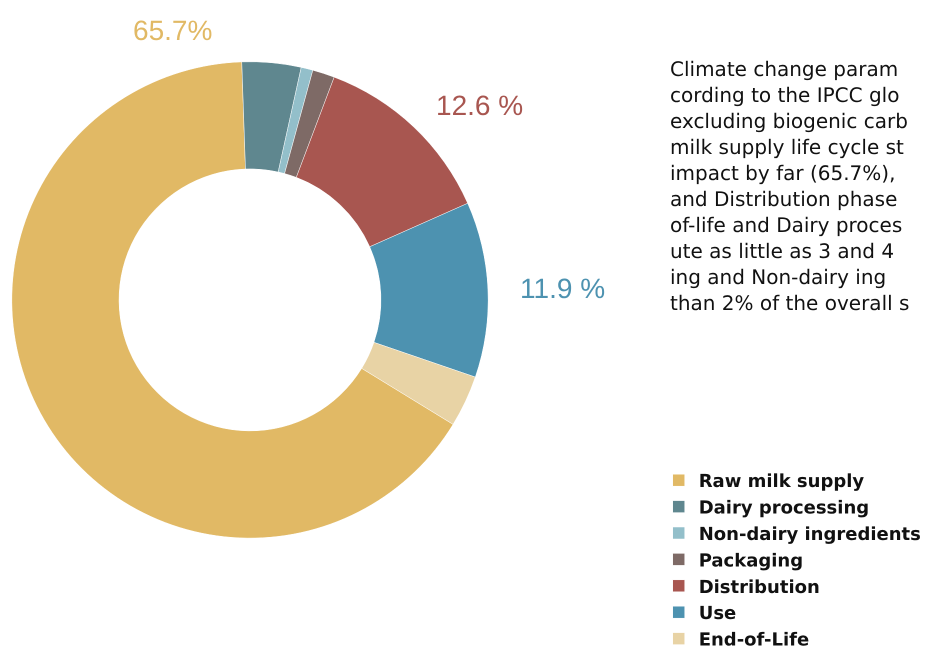  Describe the element at coordinates (717, 613) in the screenshot. I see `legend-label: Use` at that location.